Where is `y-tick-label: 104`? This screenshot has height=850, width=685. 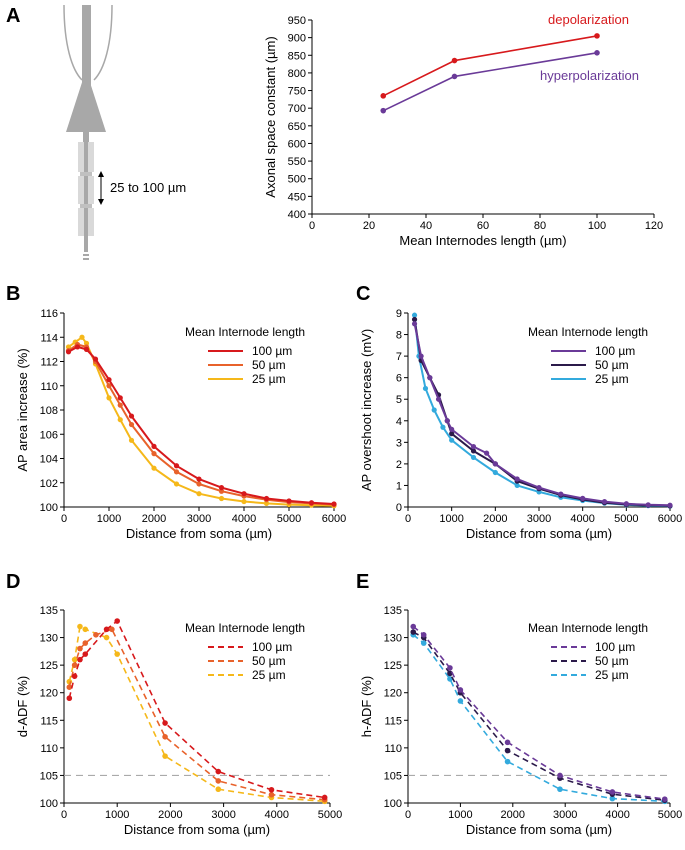 y-tick-label: 104 is located at coordinates (49, 460).